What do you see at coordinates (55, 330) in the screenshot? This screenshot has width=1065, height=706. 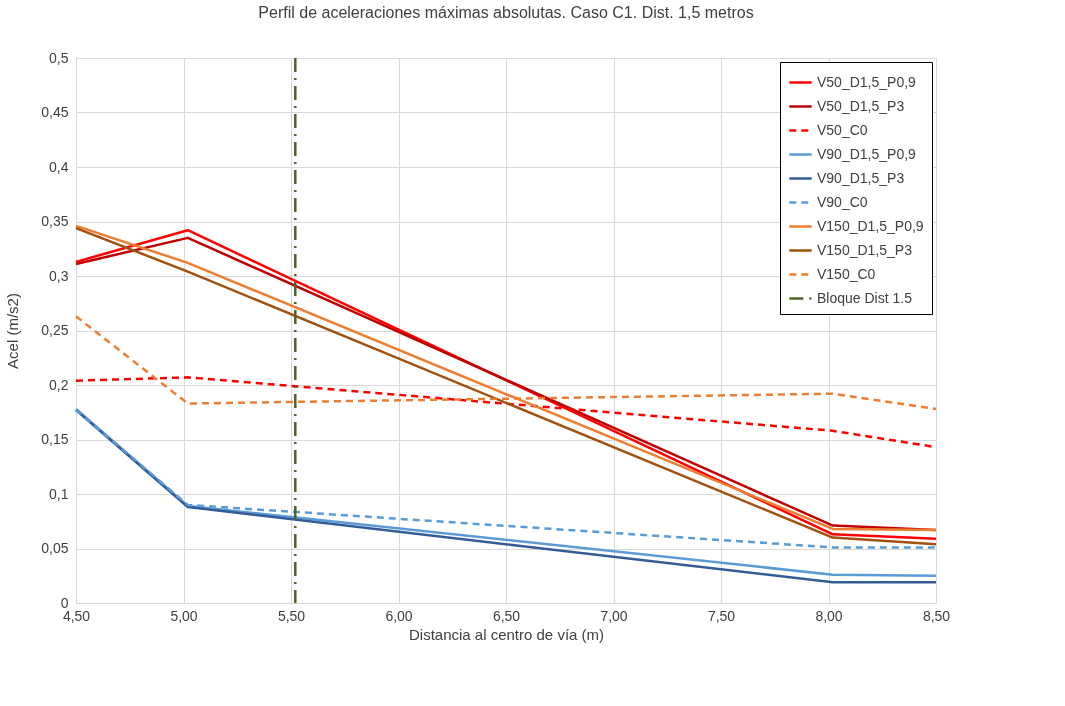 I see `y-tick-label: 0,25` at bounding box center [55, 330].